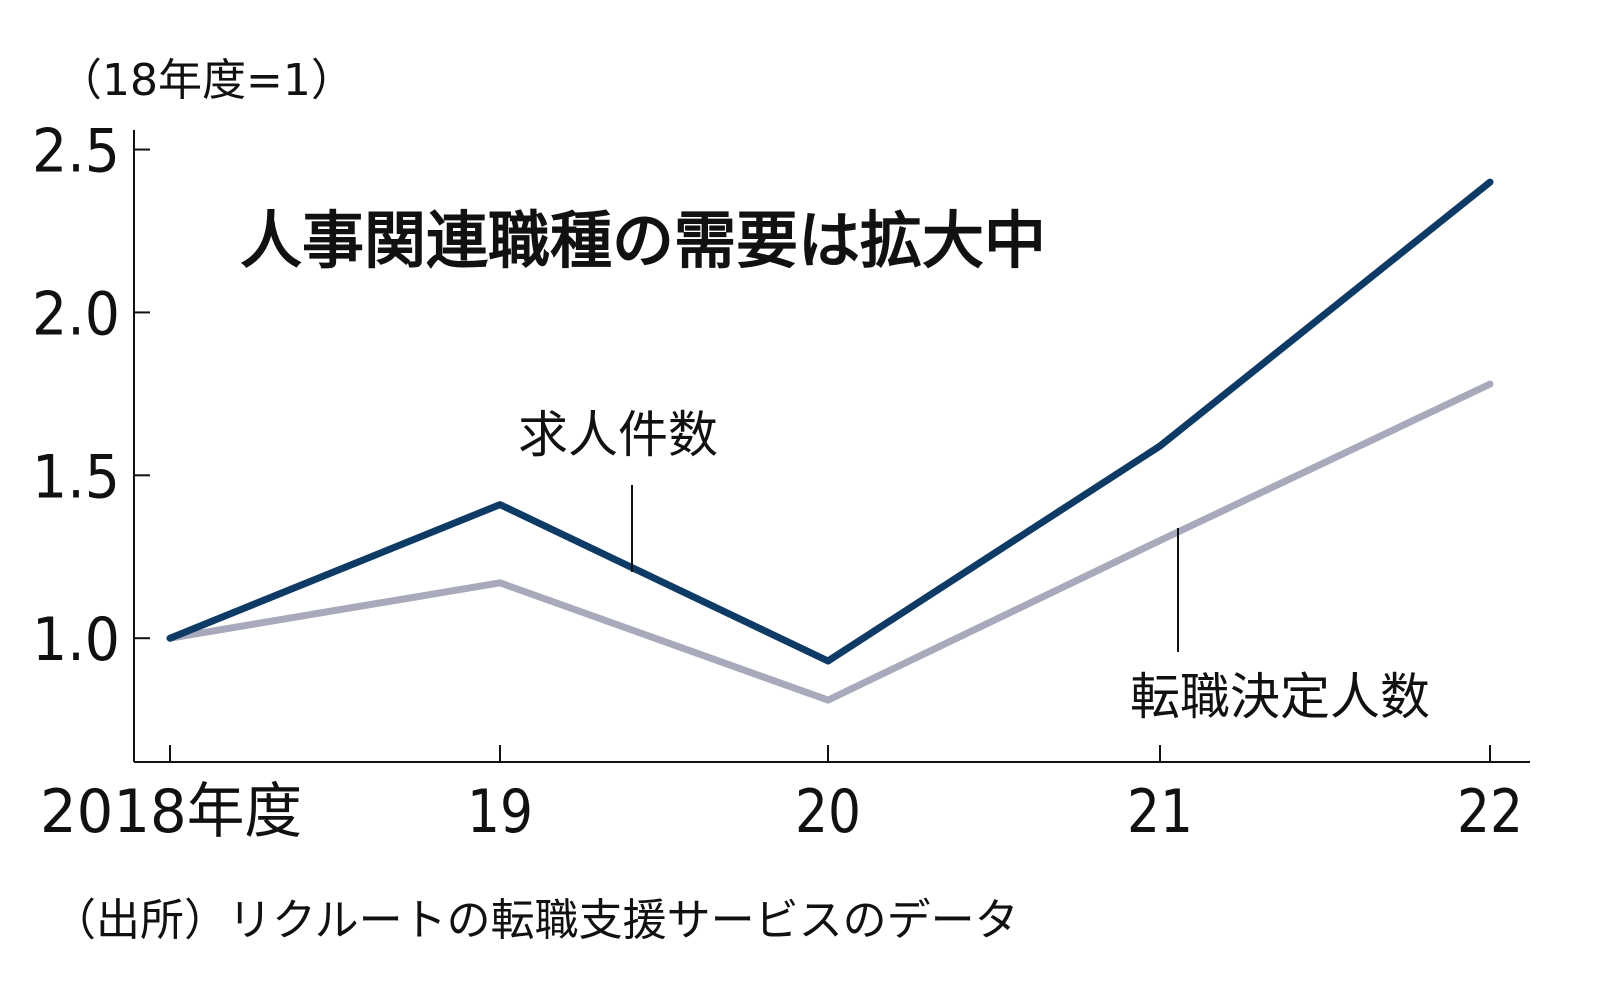 The width and height of the screenshot is (1600, 1000). What do you see at coordinates (76, 477) in the screenshot?
I see `y-tick-label: 1.5` at bounding box center [76, 477].